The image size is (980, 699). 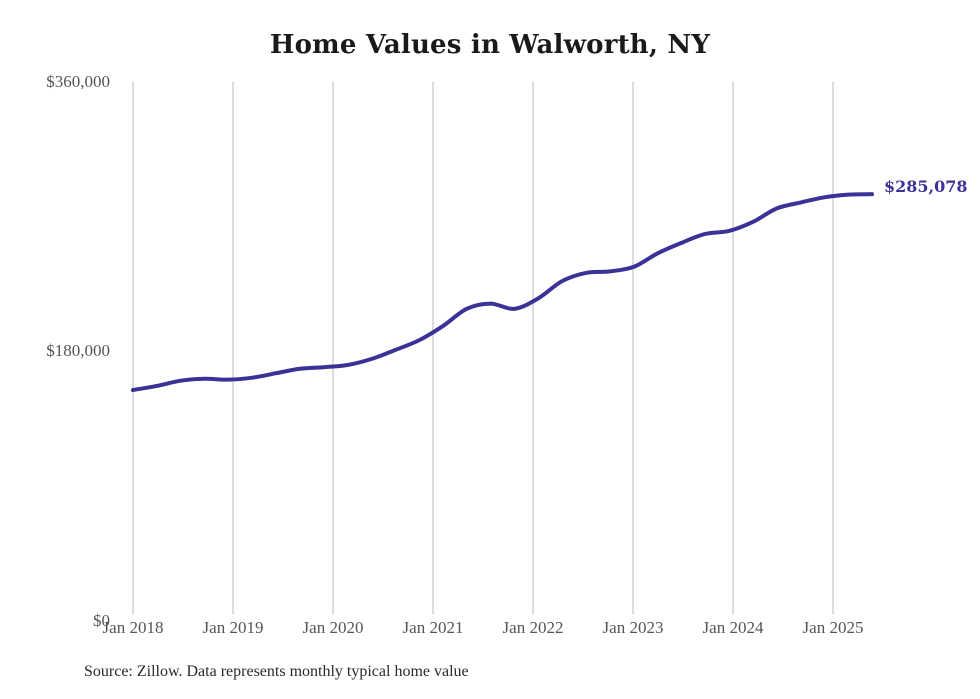 I want to click on x-axis-tick-label: Jan 2018, so click(x=133, y=627).